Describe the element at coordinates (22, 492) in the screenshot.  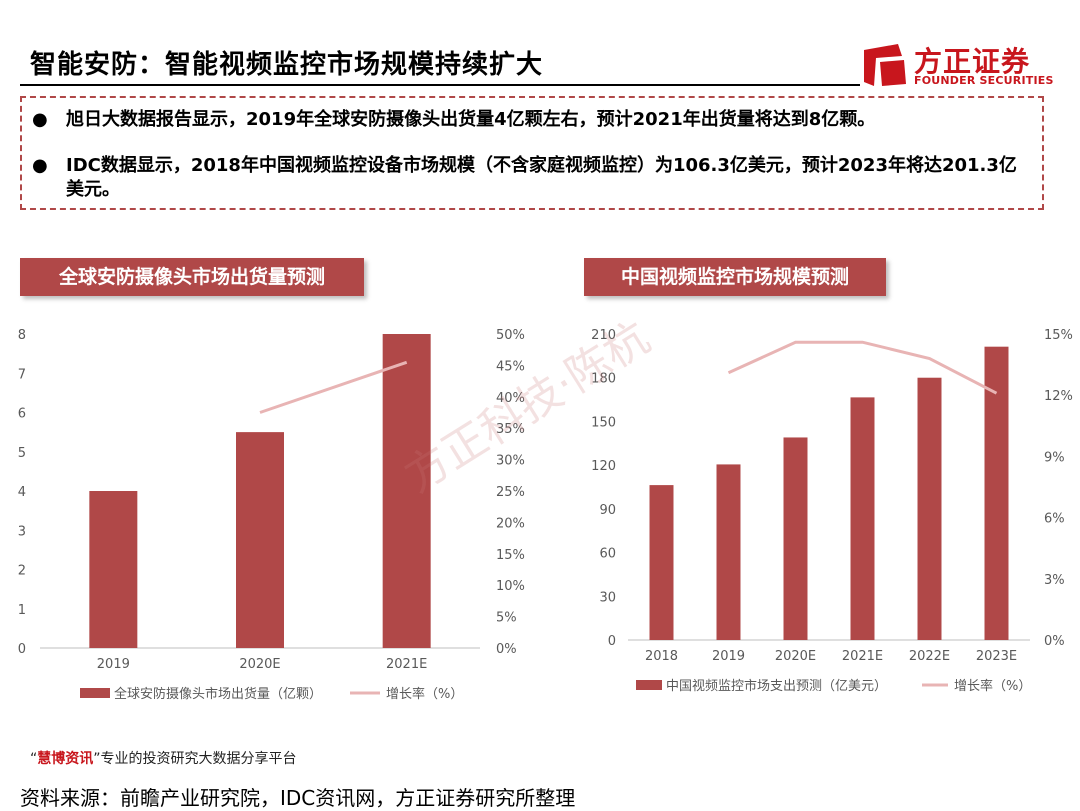
I see `y-tick-label: 4` at that location.